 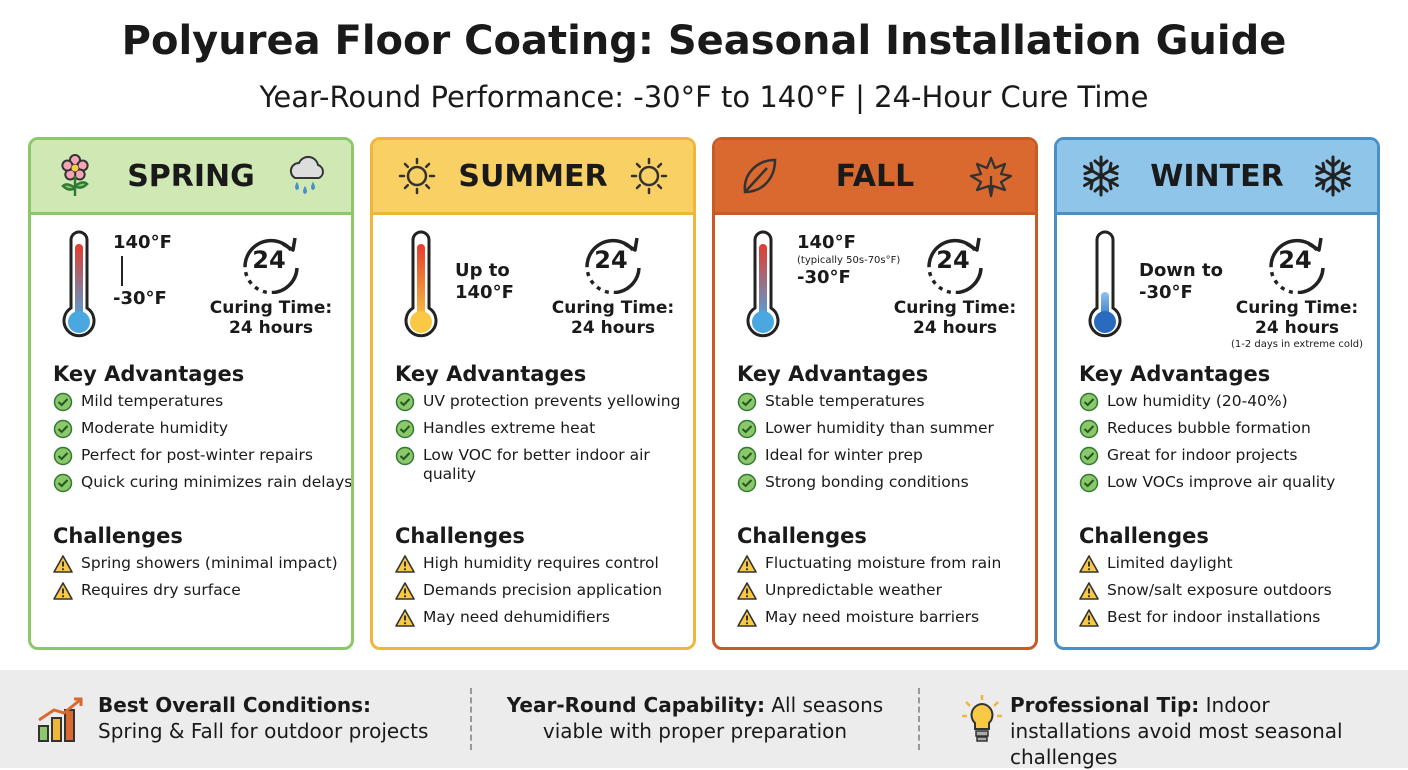 What do you see at coordinates (1105, 705) in the screenshot?
I see `footer-heading: Professional Tip:` at bounding box center [1105, 705].